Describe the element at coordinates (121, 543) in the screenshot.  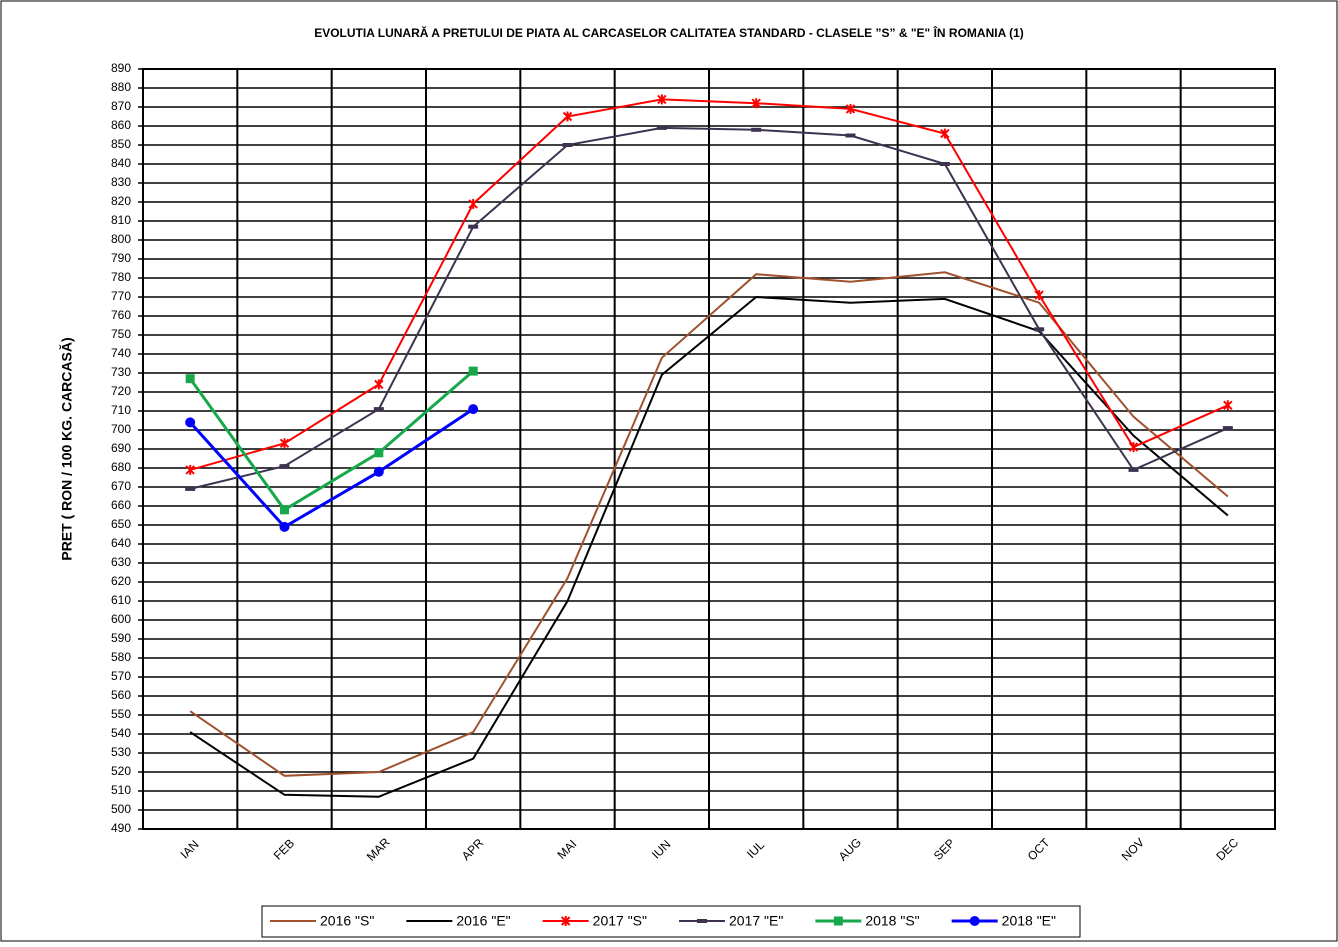
I see `y-tick-label: 640` at that location.